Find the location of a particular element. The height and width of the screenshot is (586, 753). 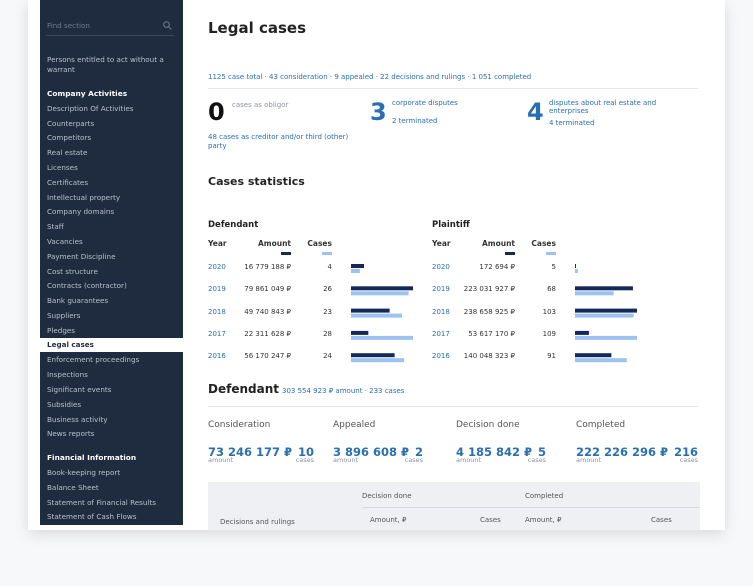

amount: 79 861 049 ₽ is located at coordinates (267, 289).